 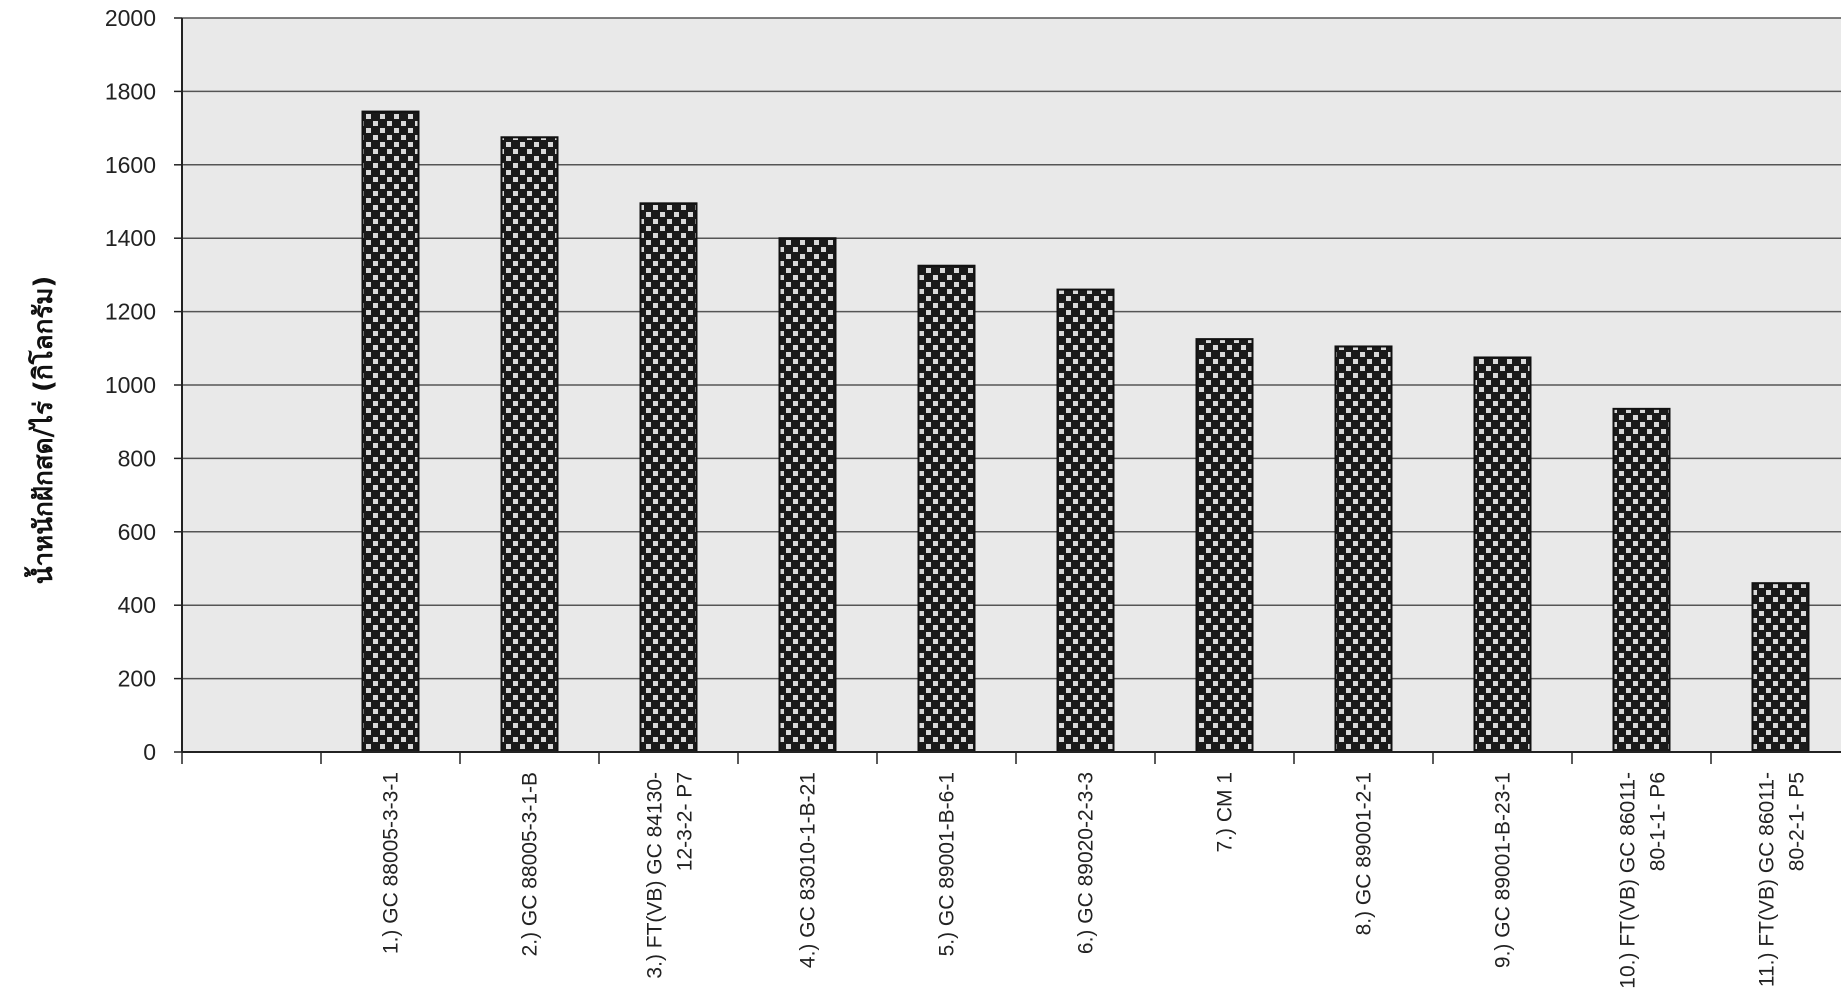 What do you see at coordinates (1086, 863) in the screenshot?
I see `x-tick-label: 6.) GC 89020-2-3-3` at bounding box center [1086, 863].